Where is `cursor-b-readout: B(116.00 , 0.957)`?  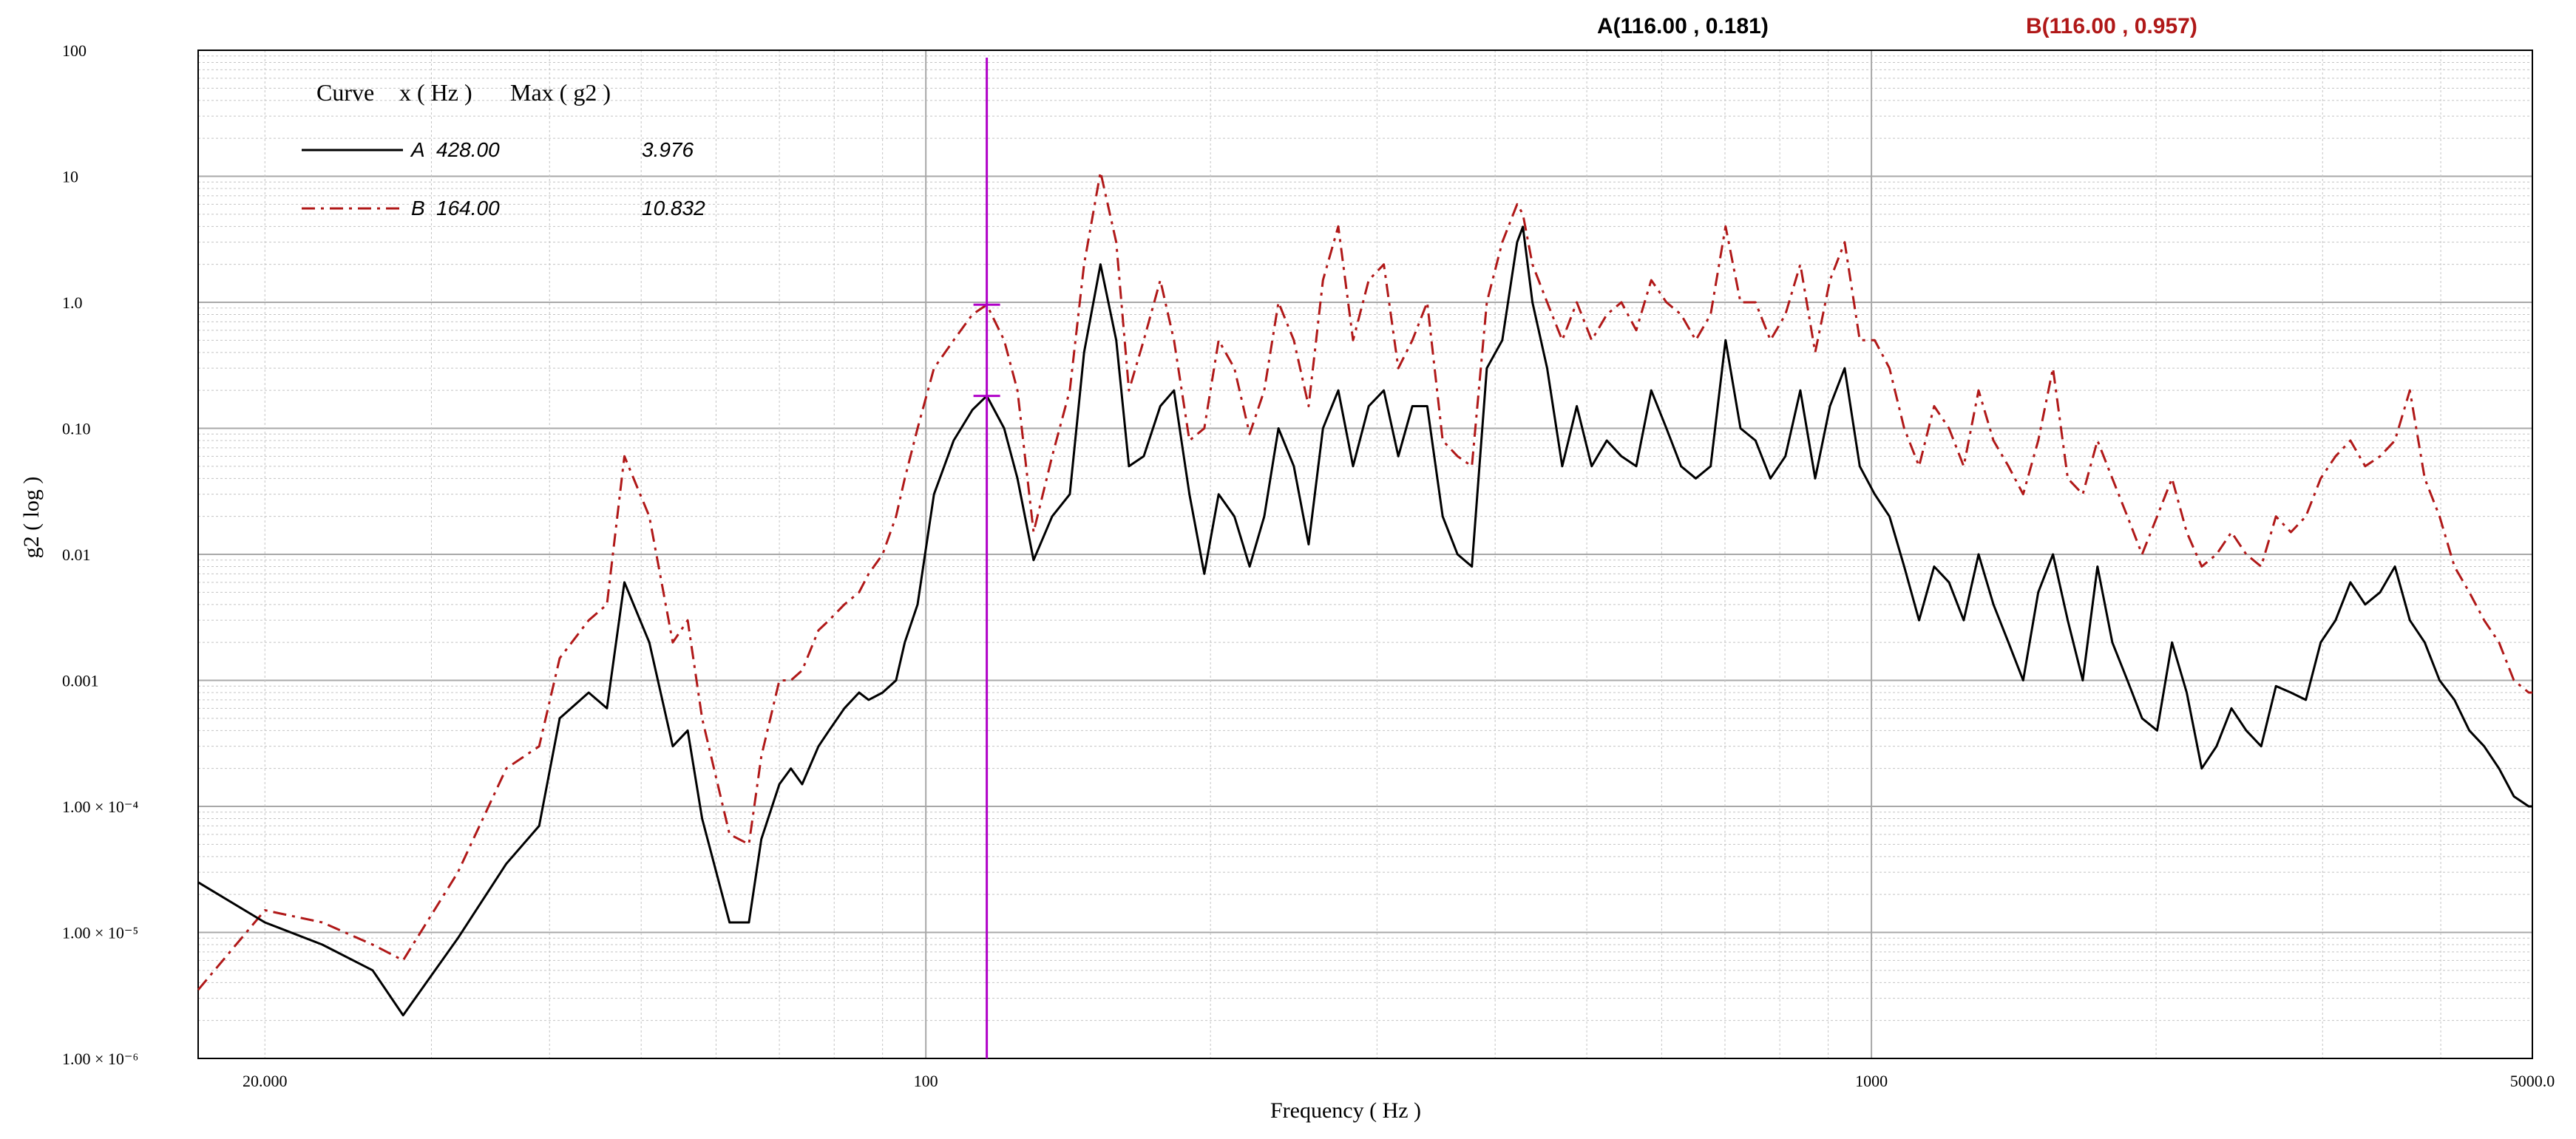
cursor-b-readout: B(116.00 , 0.957) is located at coordinates (2111, 26).